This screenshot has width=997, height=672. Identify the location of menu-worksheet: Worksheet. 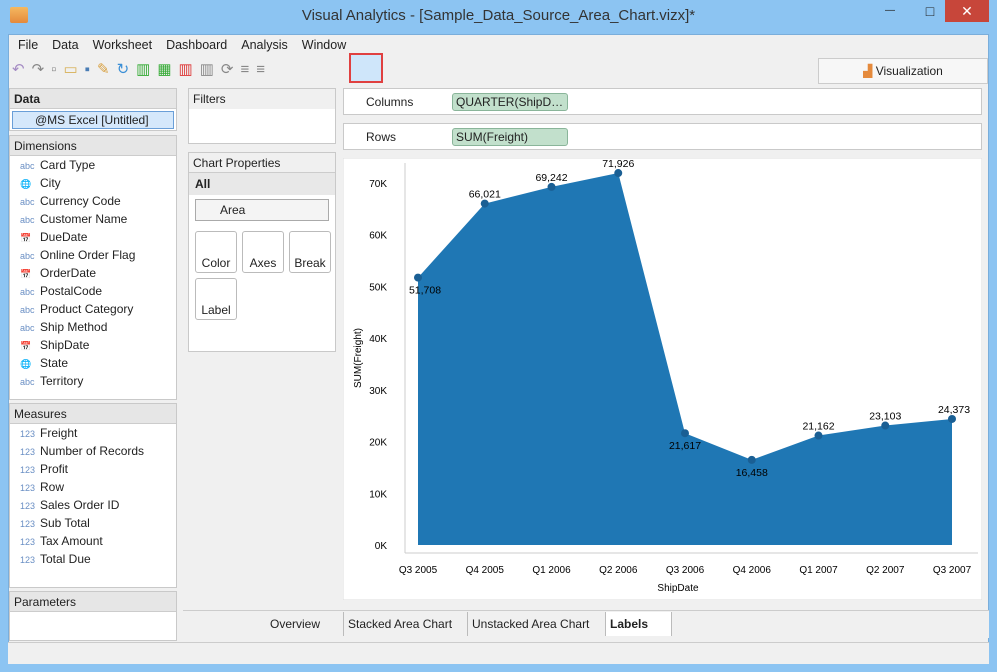
(122, 45).